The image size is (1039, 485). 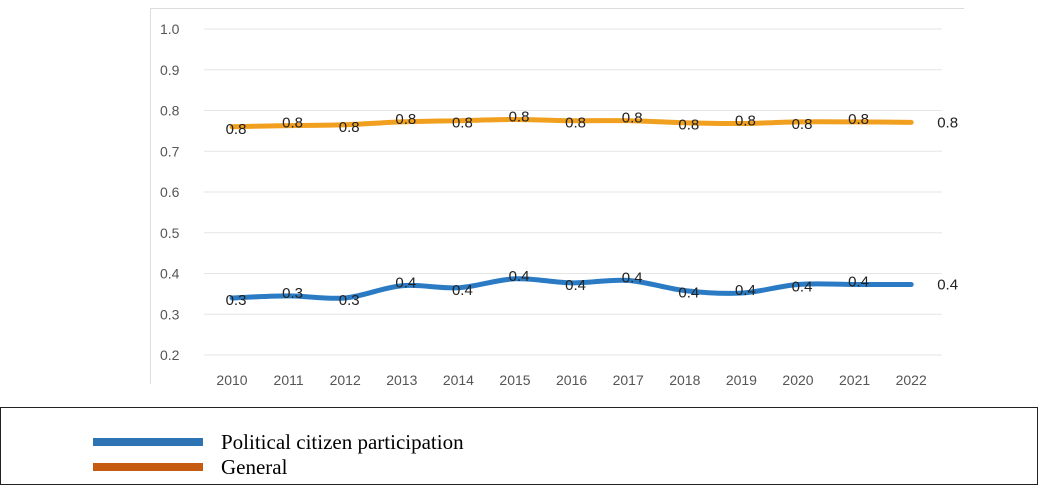 What do you see at coordinates (170, 151) in the screenshot?
I see `y-tick-label: 0.7` at bounding box center [170, 151].